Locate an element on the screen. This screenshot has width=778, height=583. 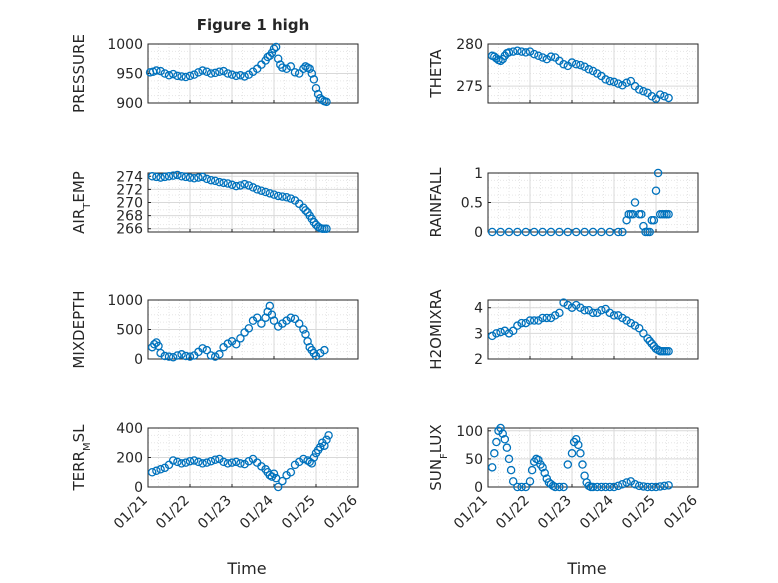
y-tick-label: 950 is located at coordinates (129, 75).